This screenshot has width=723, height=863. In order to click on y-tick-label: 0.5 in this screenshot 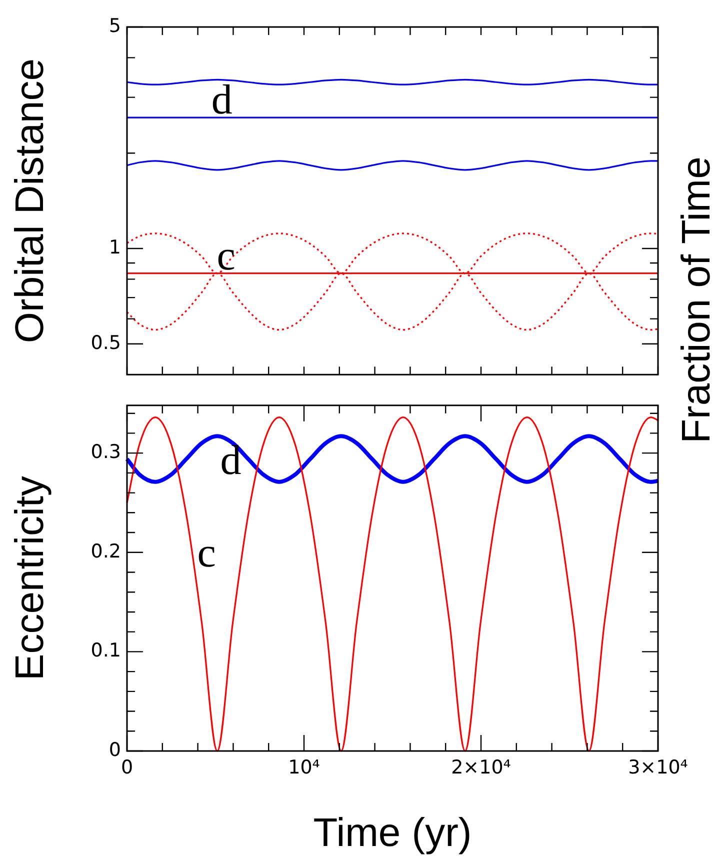, I will do `click(105, 343)`.